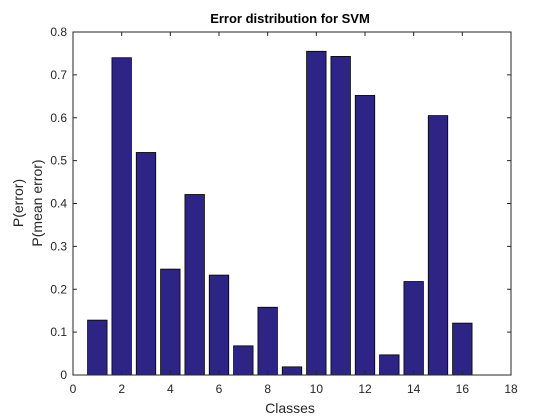 The width and height of the screenshot is (560, 420). Describe the element at coordinates (170, 389) in the screenshot. I see `x-tick-label: 4` at that location.